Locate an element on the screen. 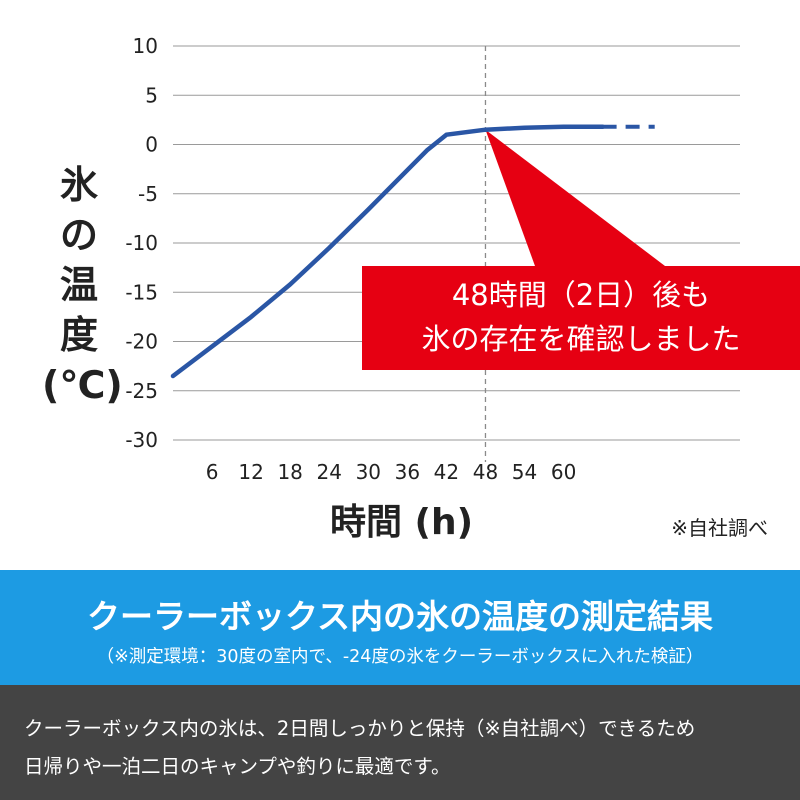 The image size is (800, 800). y-tick-label: 0 is located at coordinates (151, 145).